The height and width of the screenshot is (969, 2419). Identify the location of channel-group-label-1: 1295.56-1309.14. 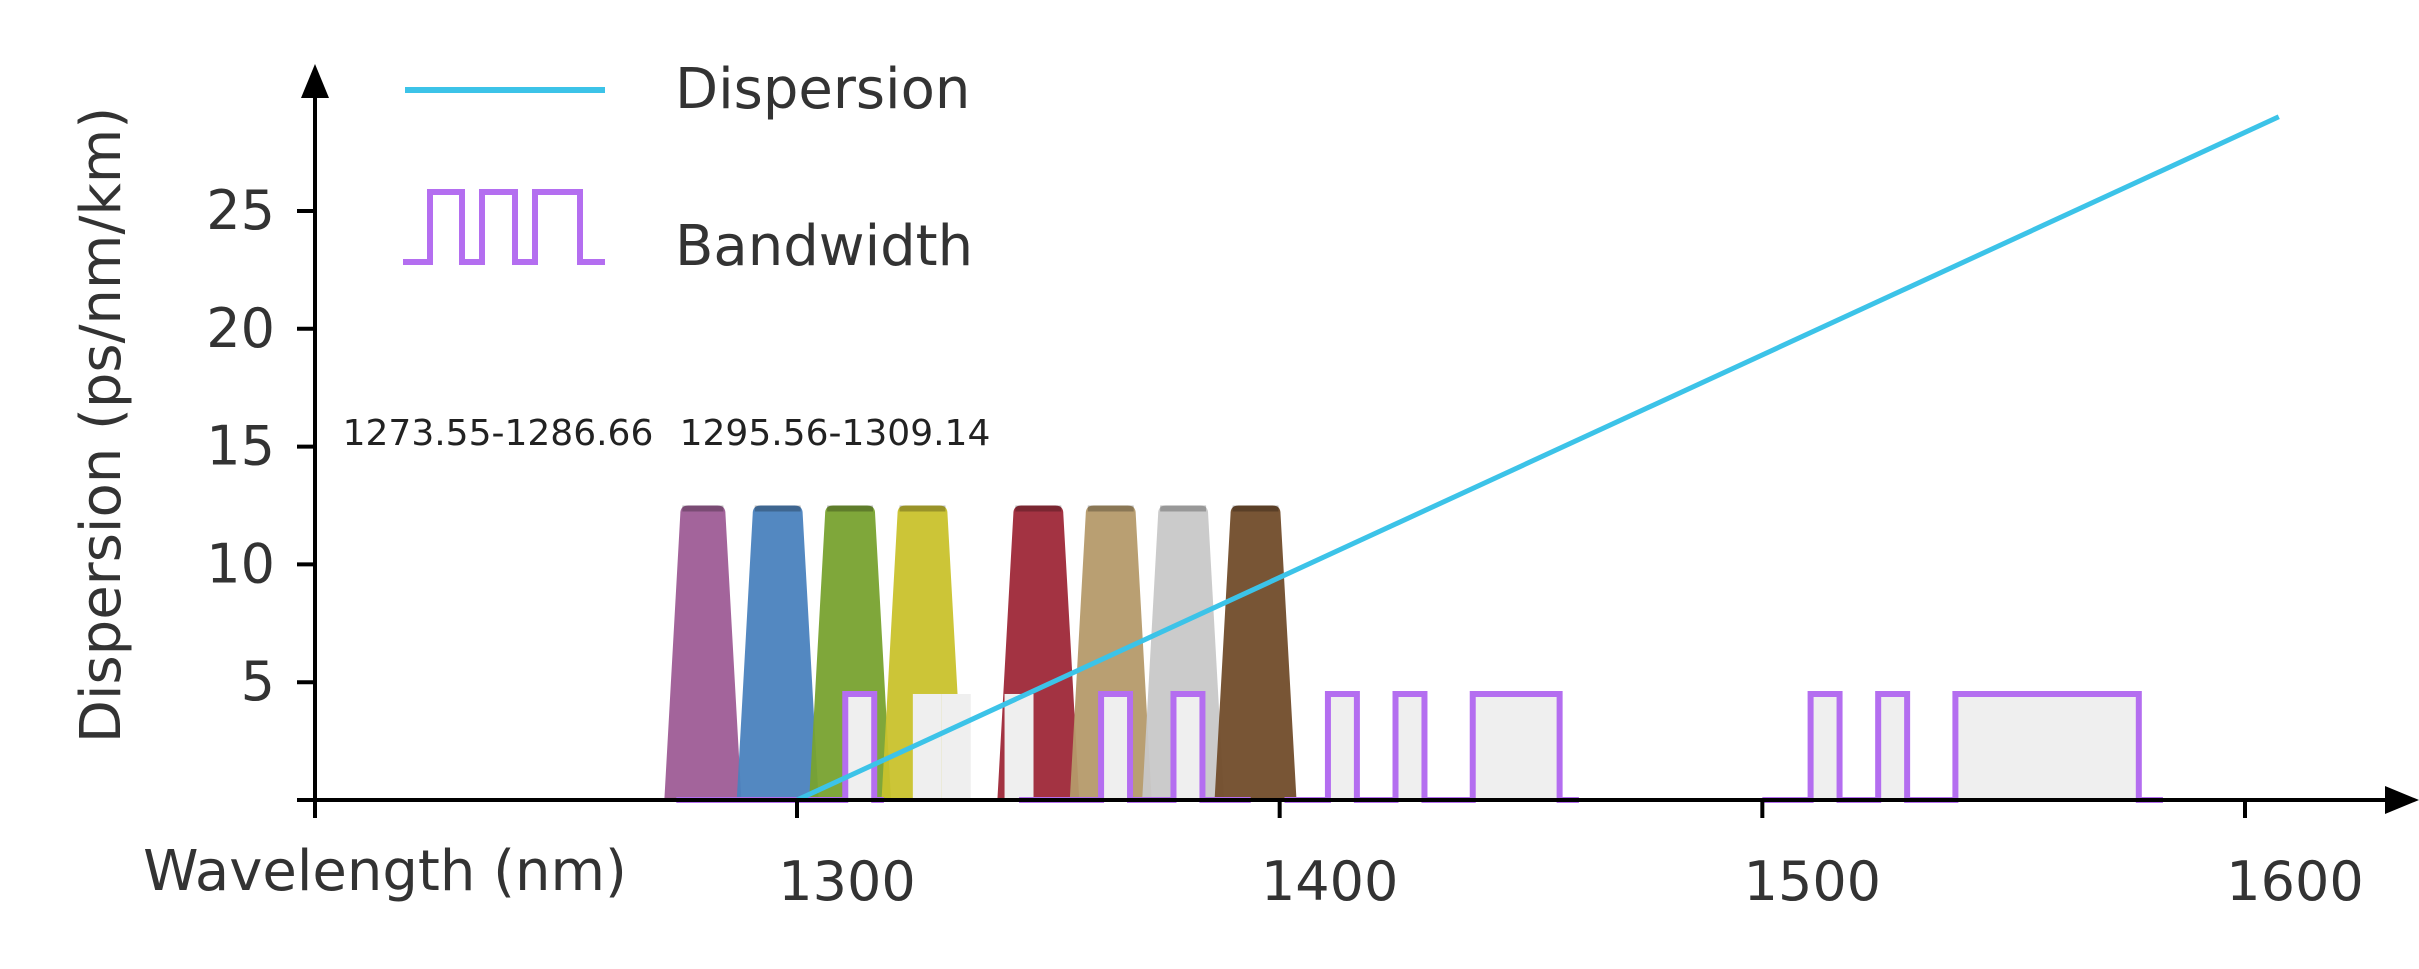
(835, 433).